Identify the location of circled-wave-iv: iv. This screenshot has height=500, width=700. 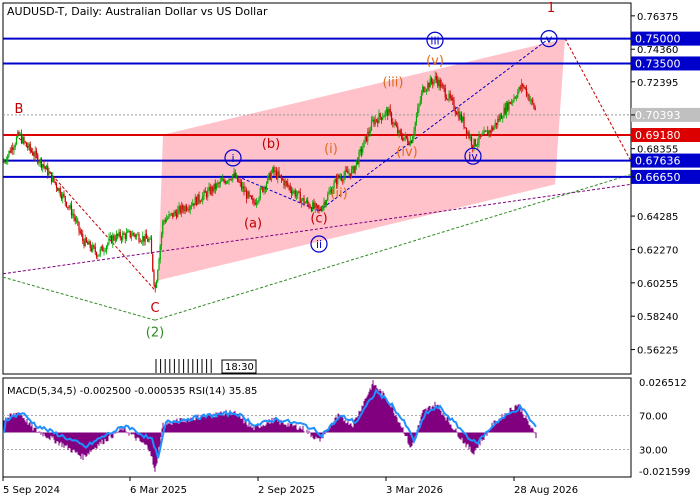
(473, 156).